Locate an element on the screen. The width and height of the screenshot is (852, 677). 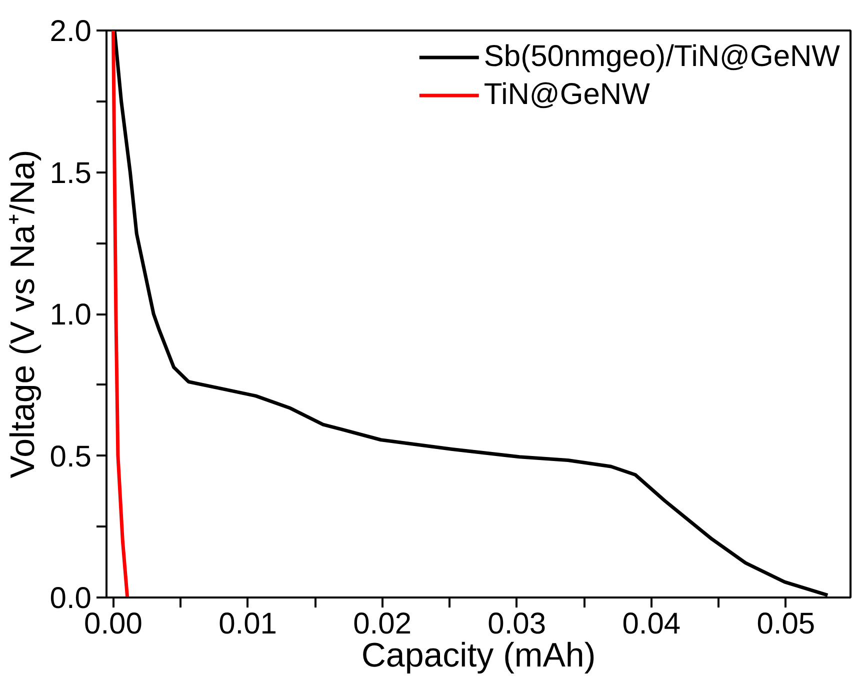
x-tick-label: 0.05 is located at coordinates (786, 624).